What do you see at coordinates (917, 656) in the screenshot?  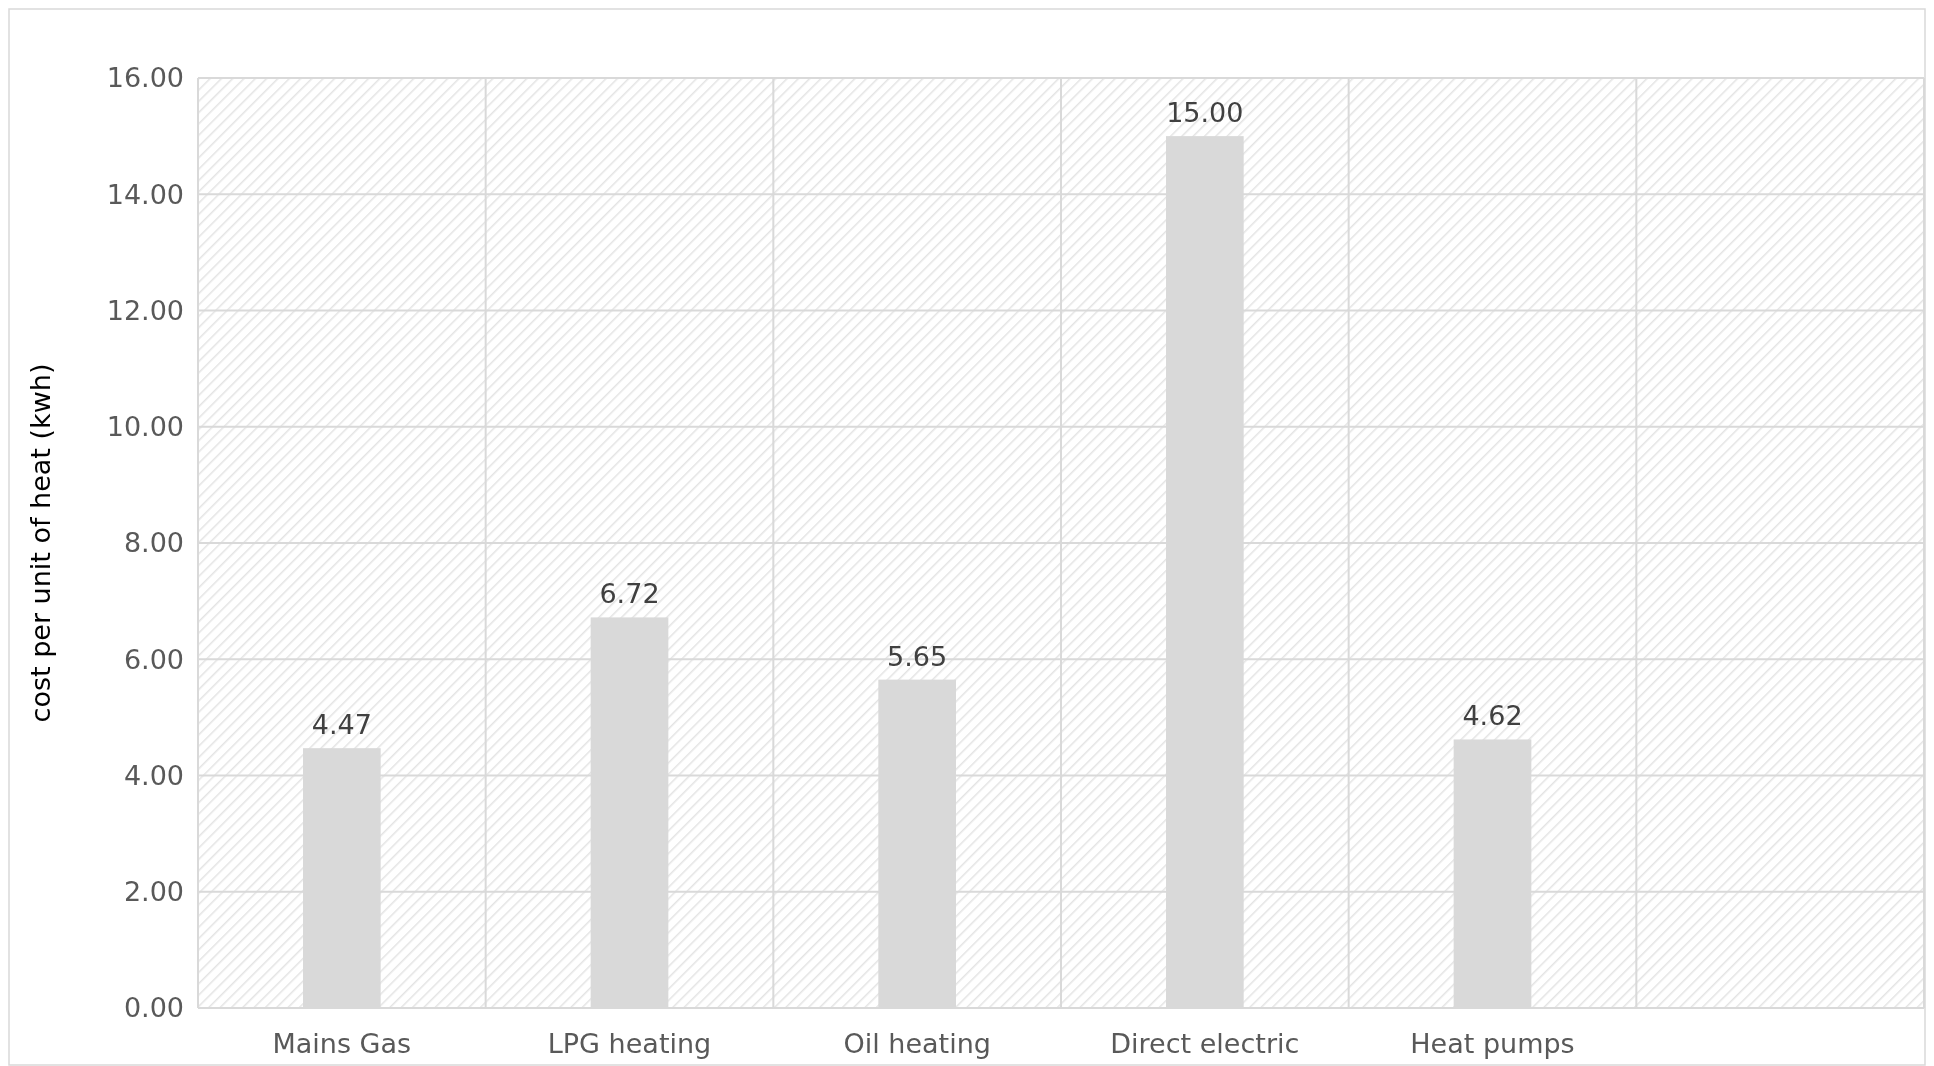 I see `data-label: 5.65` at bounding box center [917, 656].